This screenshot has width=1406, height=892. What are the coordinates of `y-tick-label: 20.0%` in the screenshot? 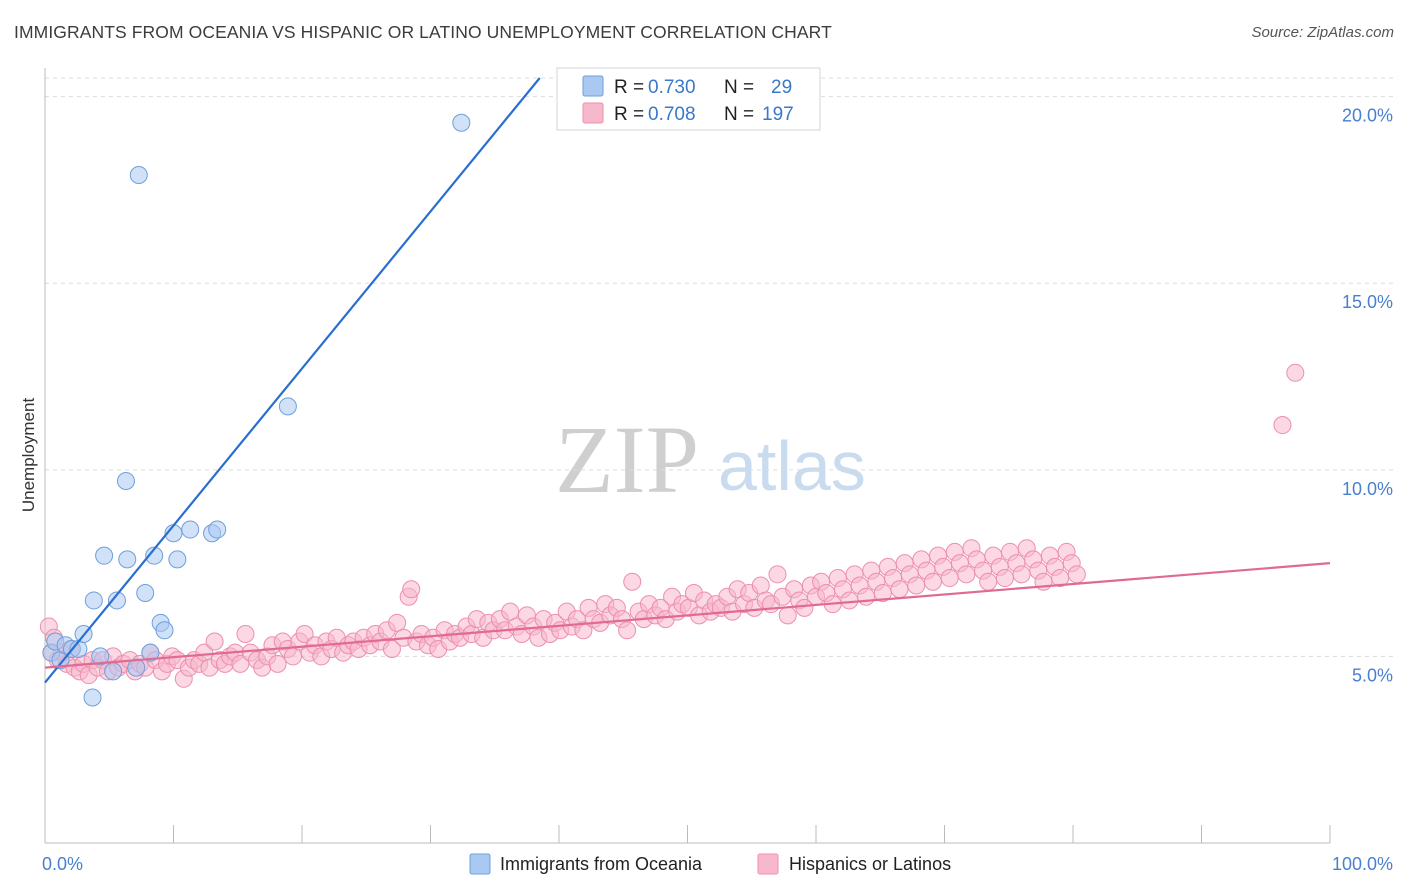 It's located at (1367, 116).